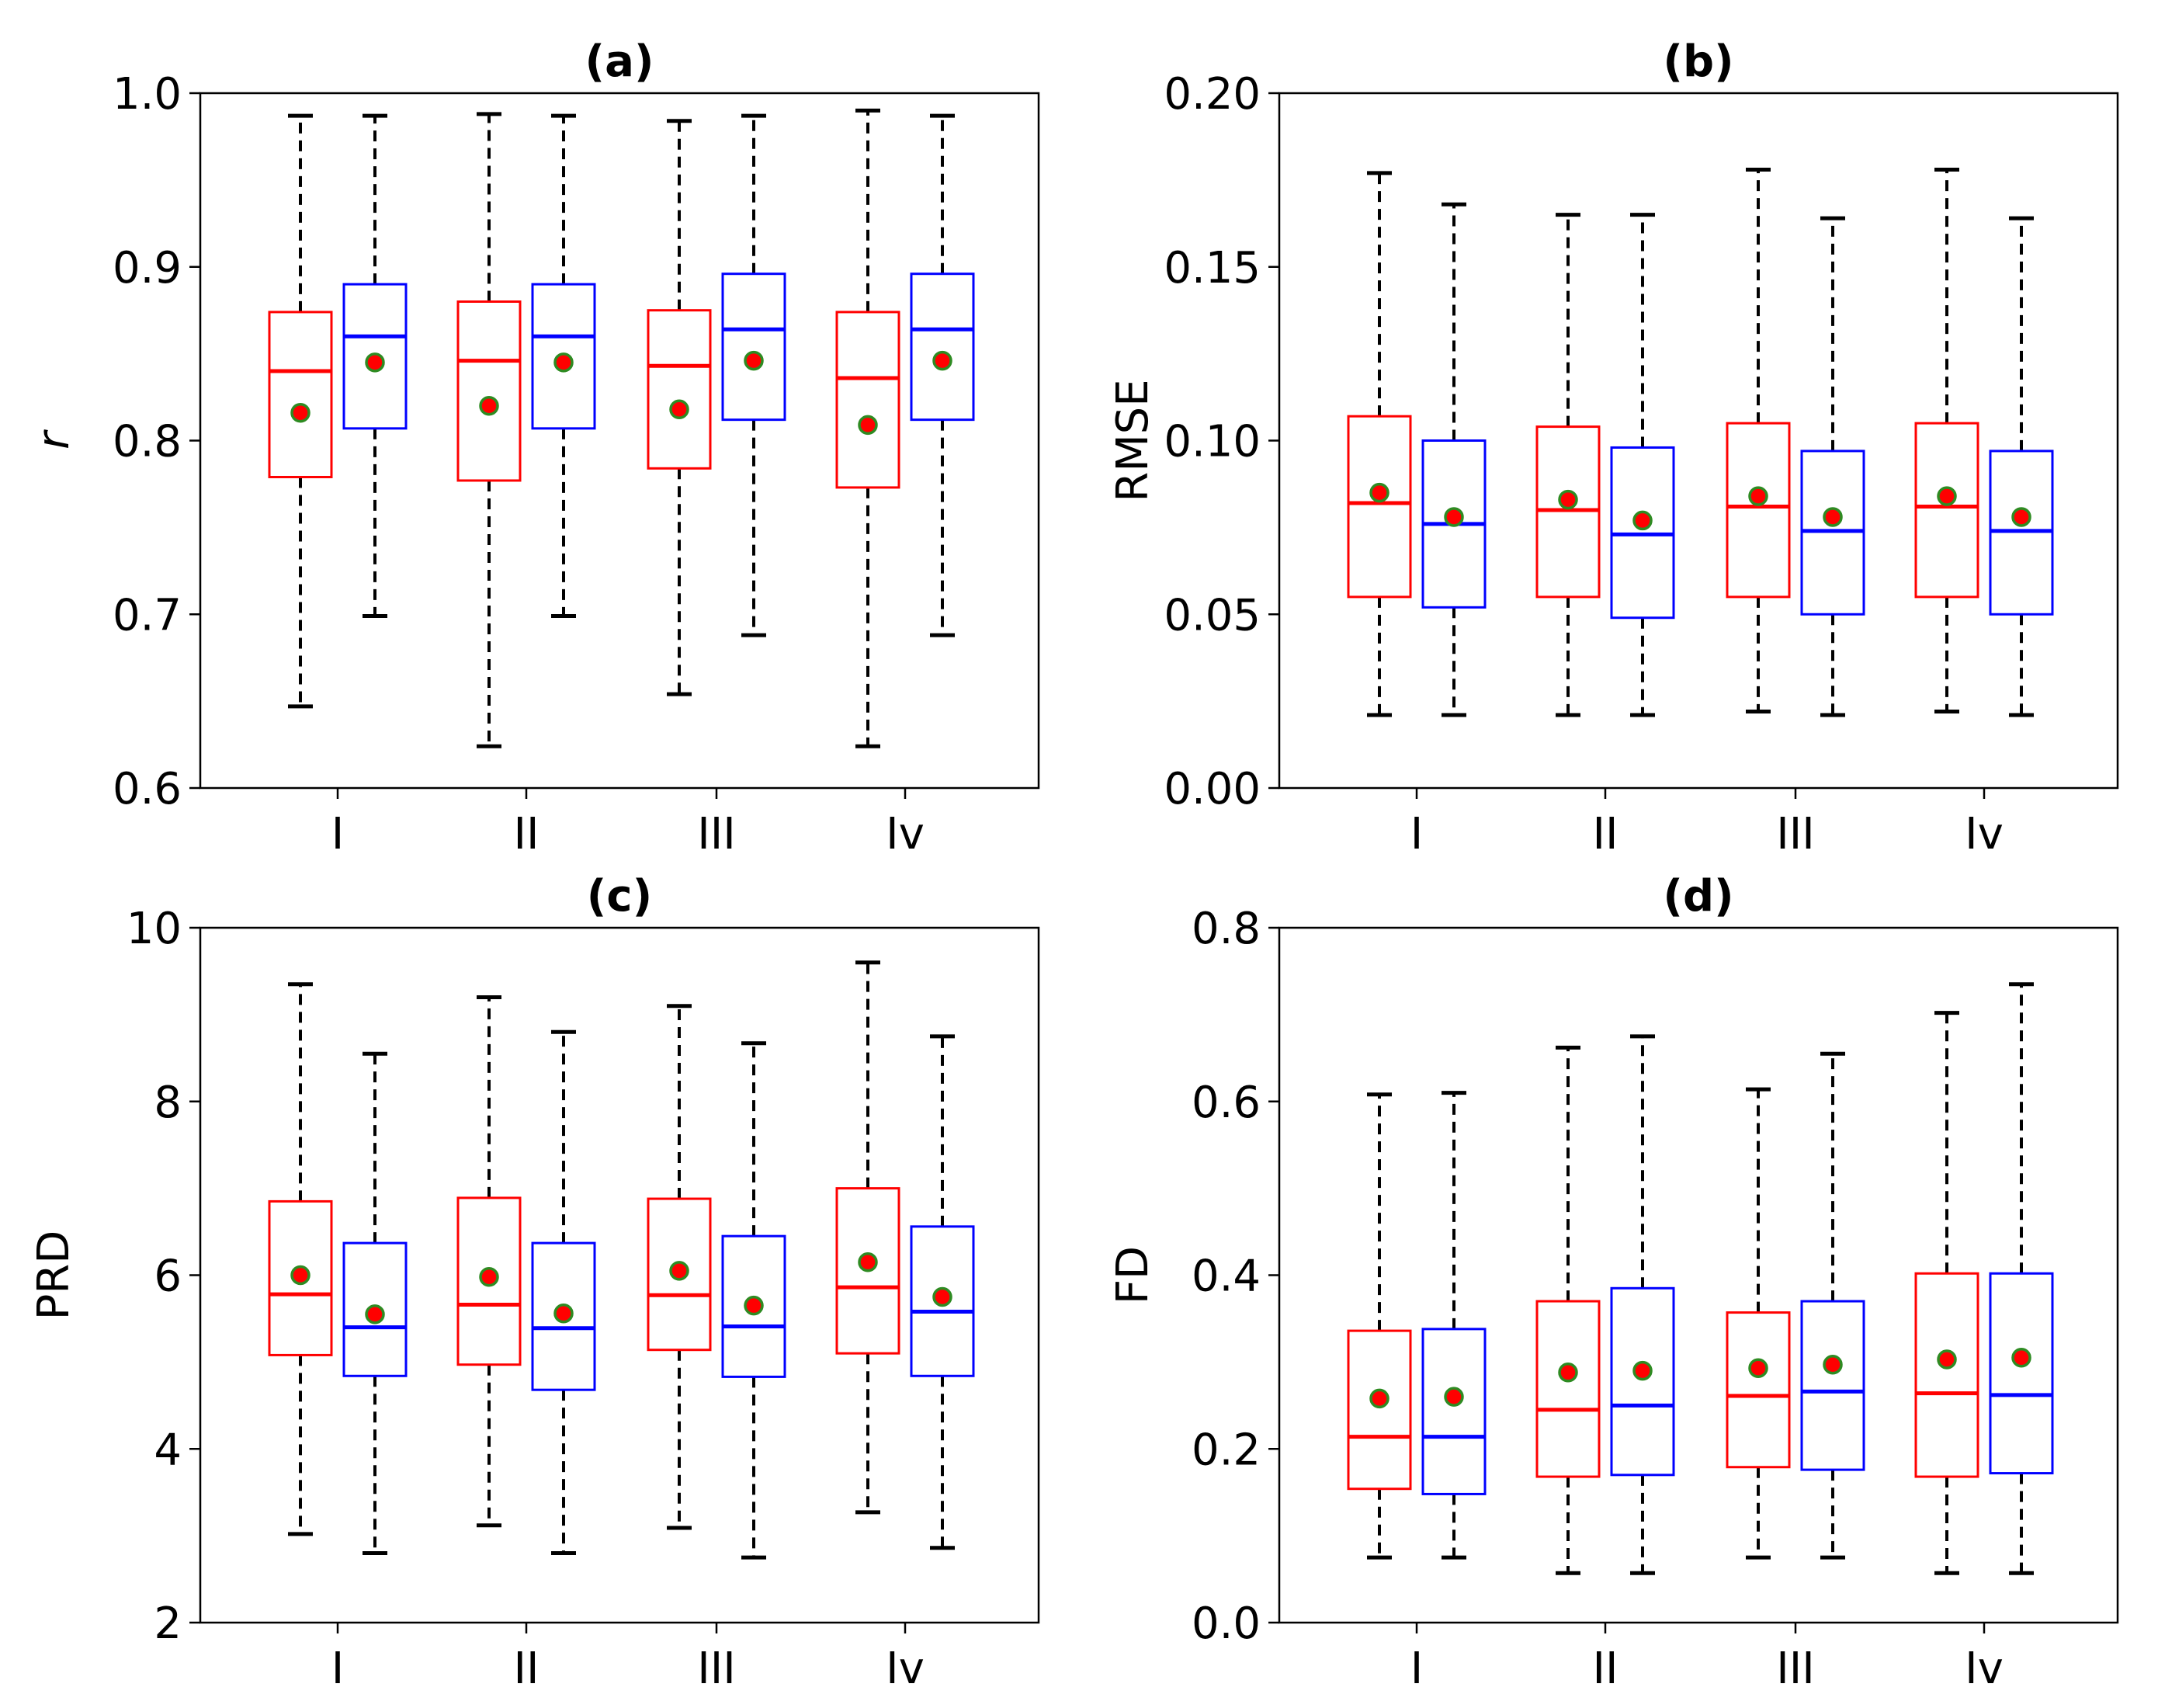  Describe the element at coordinates (1227, 929) in the screenshot. I see `y-tick-label: 0.8` at that location.